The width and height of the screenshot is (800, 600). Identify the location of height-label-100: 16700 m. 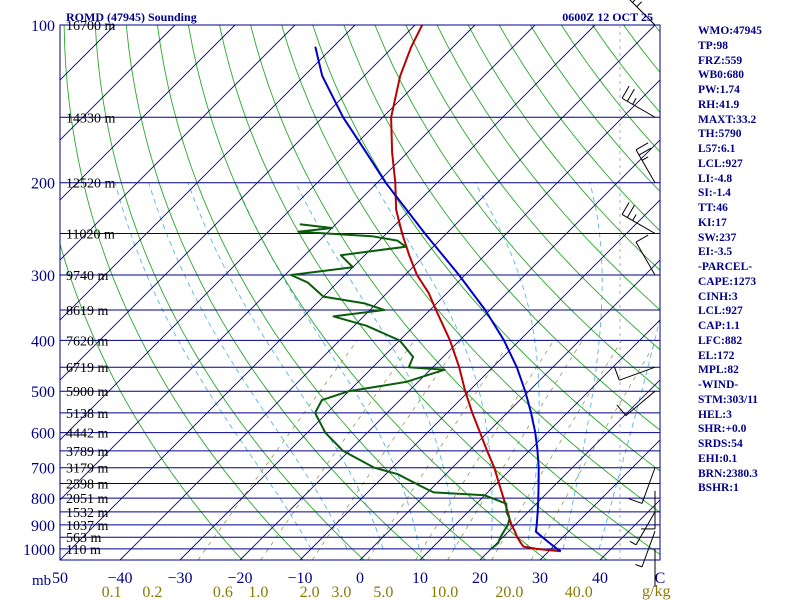
(91, 26).